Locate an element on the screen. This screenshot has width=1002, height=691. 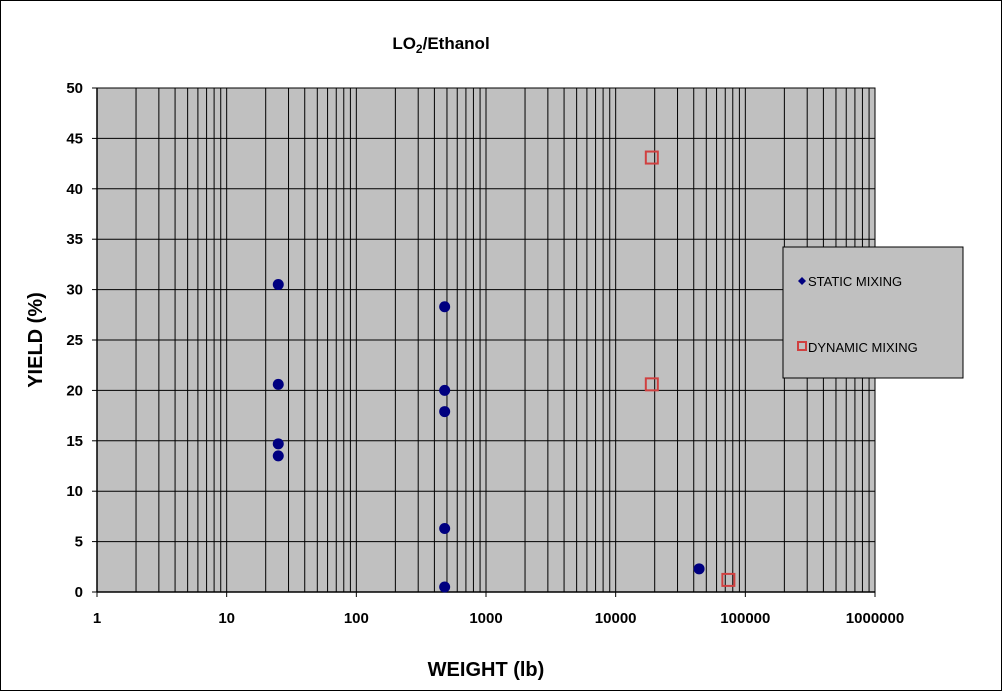
y-axis-ticks: 0 5 10 15 20 25 30 35 40 45 50 is located at coordinates (81, 340).